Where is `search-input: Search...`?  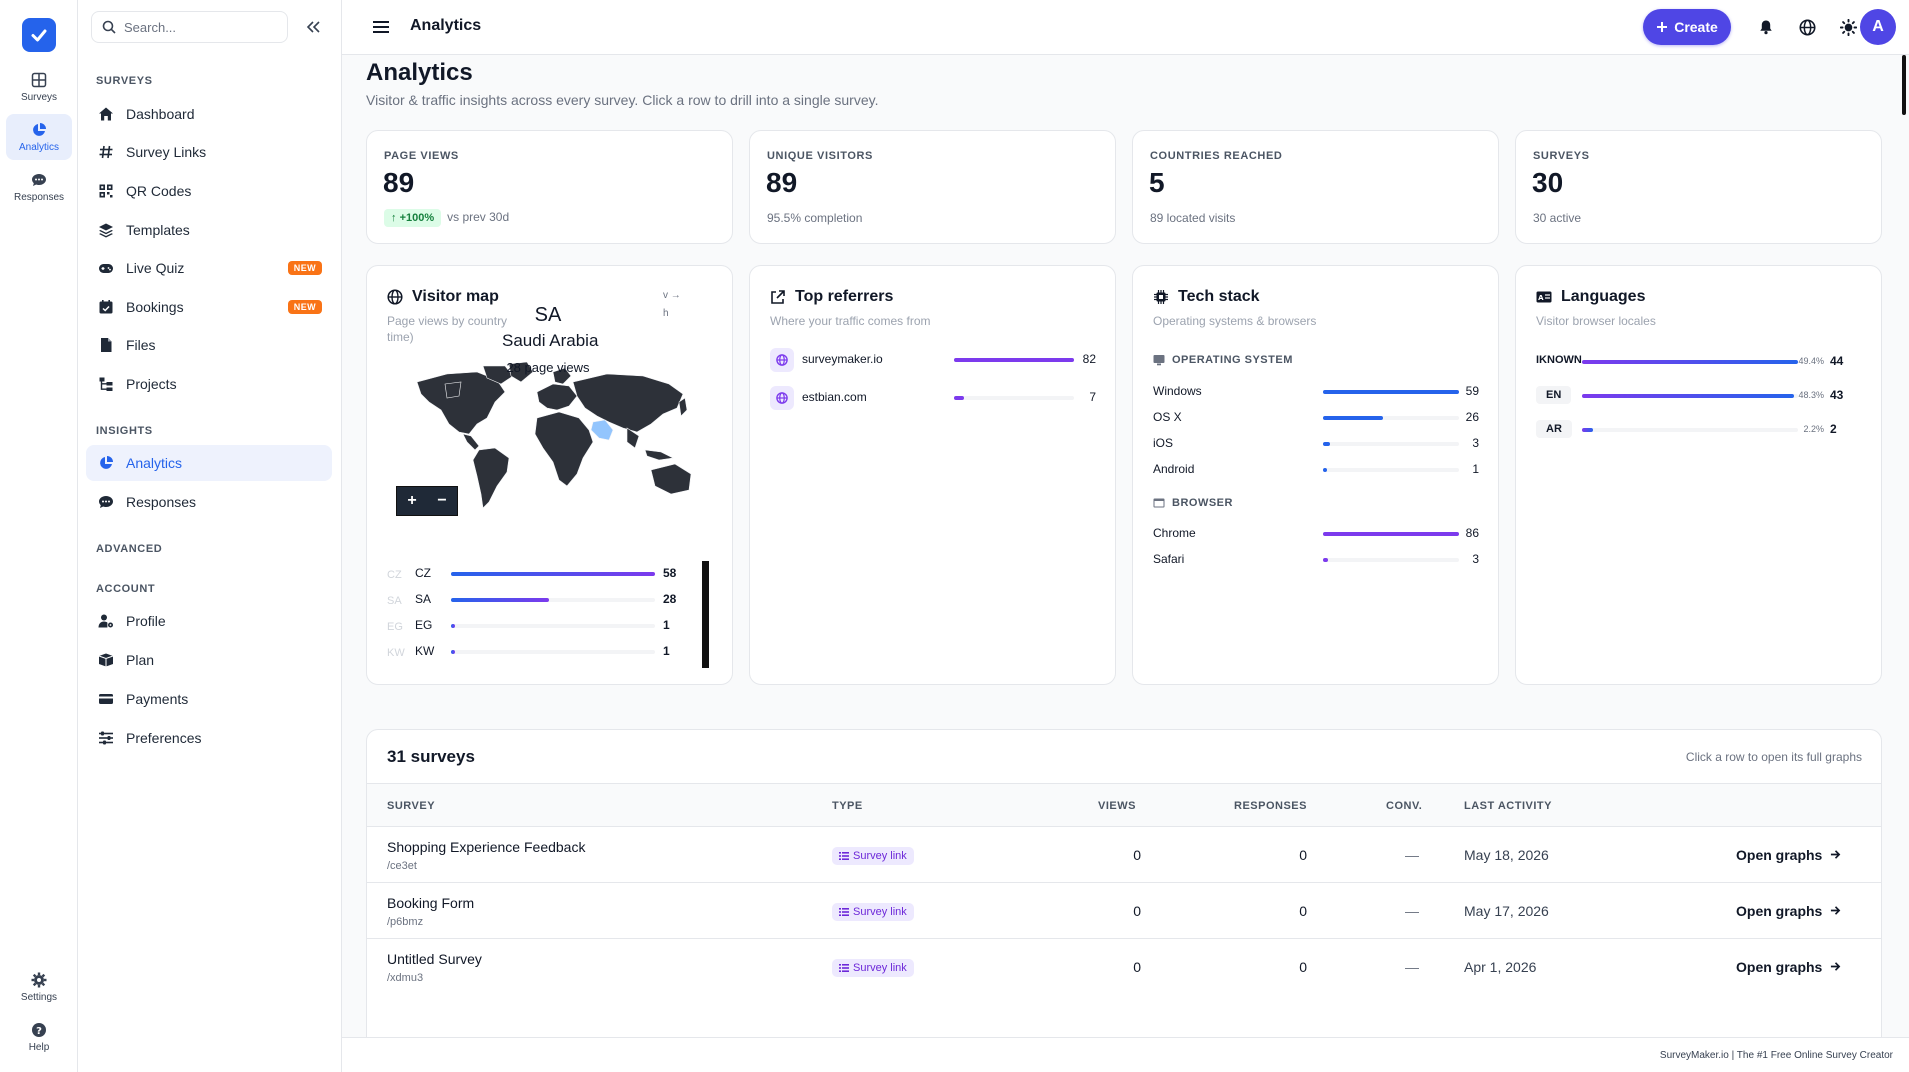
search-input: Search... is located at coordinates (150, 27).